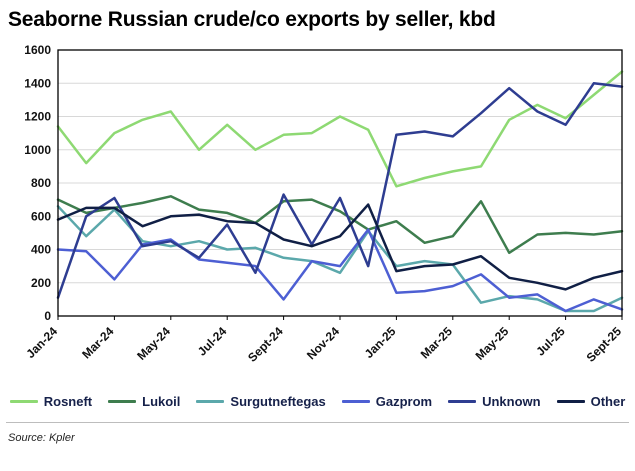 Image resolution: width=635 pixels, height=471 pixels. What do you see at coordinates (278, 401) in the screenshot?
I see `legend-label: Surgutneftegas` at bounding box center [278, 401].